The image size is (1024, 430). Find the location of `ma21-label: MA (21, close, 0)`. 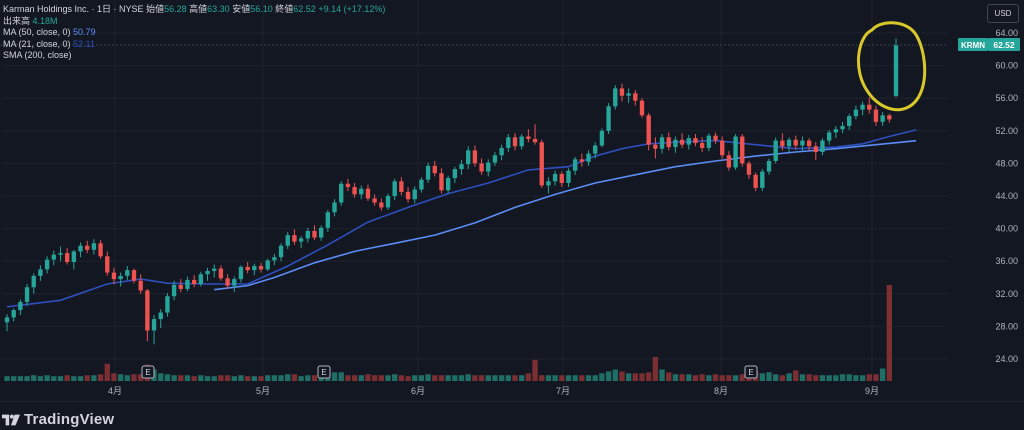

ma21-label: MA (21, close, 0) is located at coordinates (37, 43).